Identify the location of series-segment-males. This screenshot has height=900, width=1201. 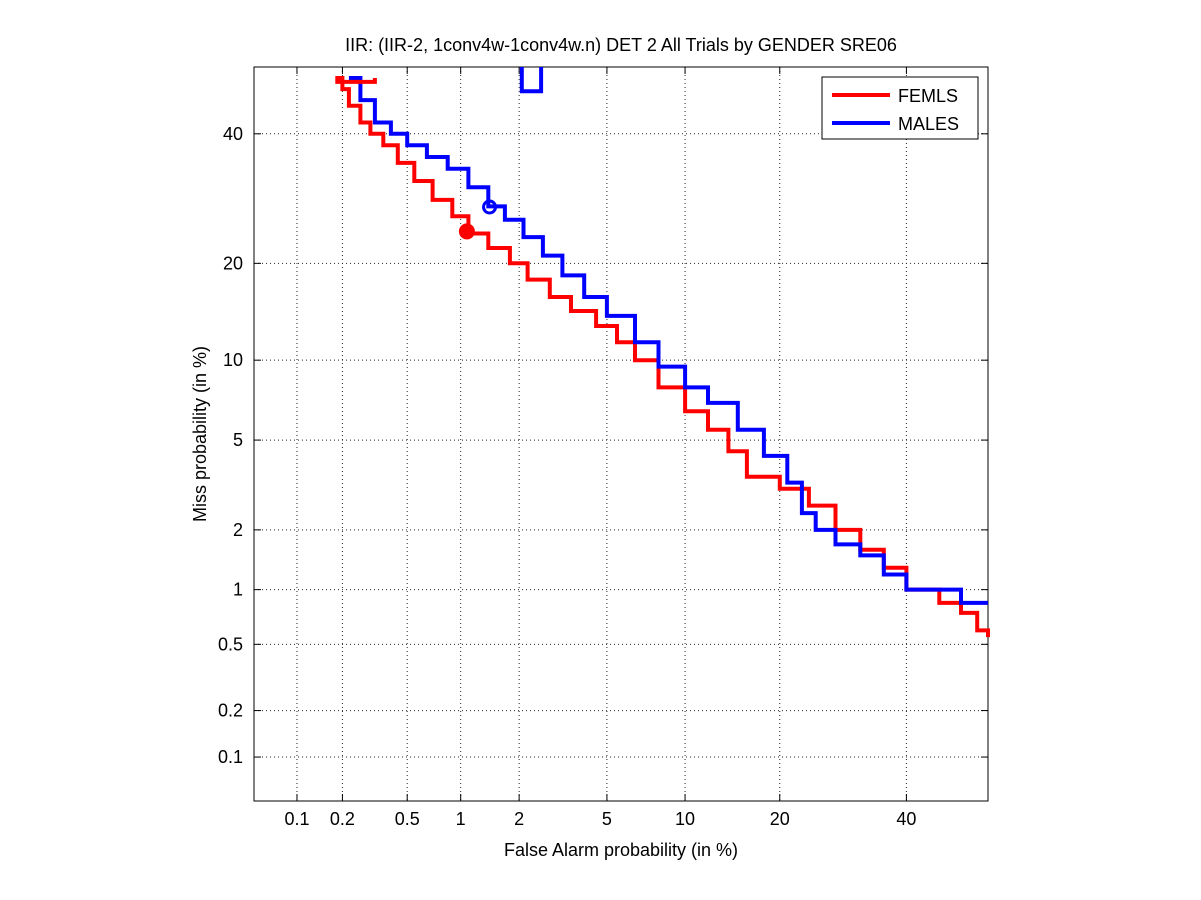
(531, 80).